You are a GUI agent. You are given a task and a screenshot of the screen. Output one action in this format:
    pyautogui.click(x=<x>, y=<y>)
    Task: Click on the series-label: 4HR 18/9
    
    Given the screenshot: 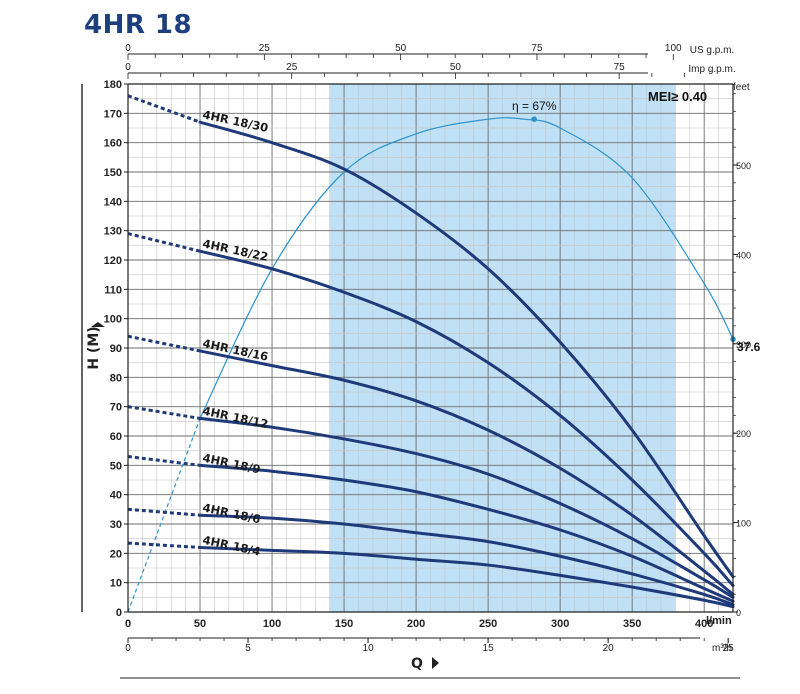 What is the action you would take?
    pyautogui.click(x=231, y=464)
    